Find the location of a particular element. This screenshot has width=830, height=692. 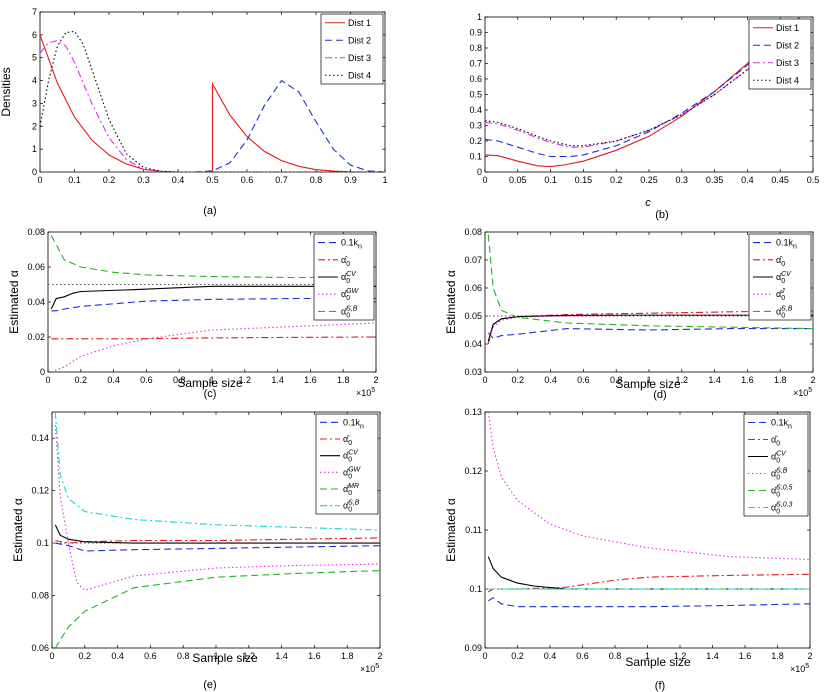

legend: 0.1kn α̂0 α̂0CV α̂0S,B α̂0S,0.5 α̂0S,0.3 is located at coordinates (776, 465).